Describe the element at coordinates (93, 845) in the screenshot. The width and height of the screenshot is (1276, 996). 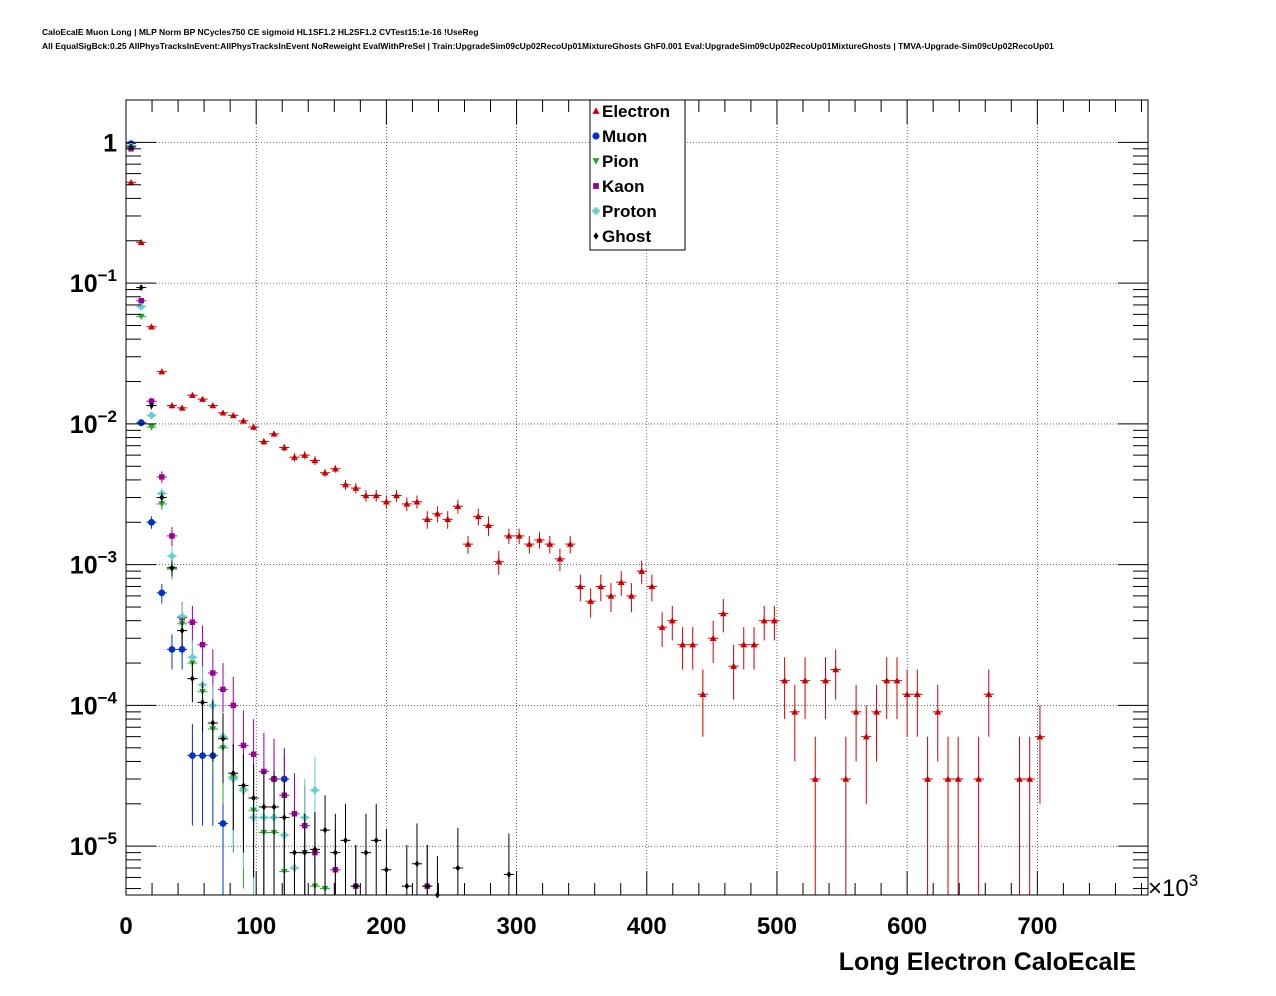
I see `y-tick-label: 10⁻⁵` at that location.